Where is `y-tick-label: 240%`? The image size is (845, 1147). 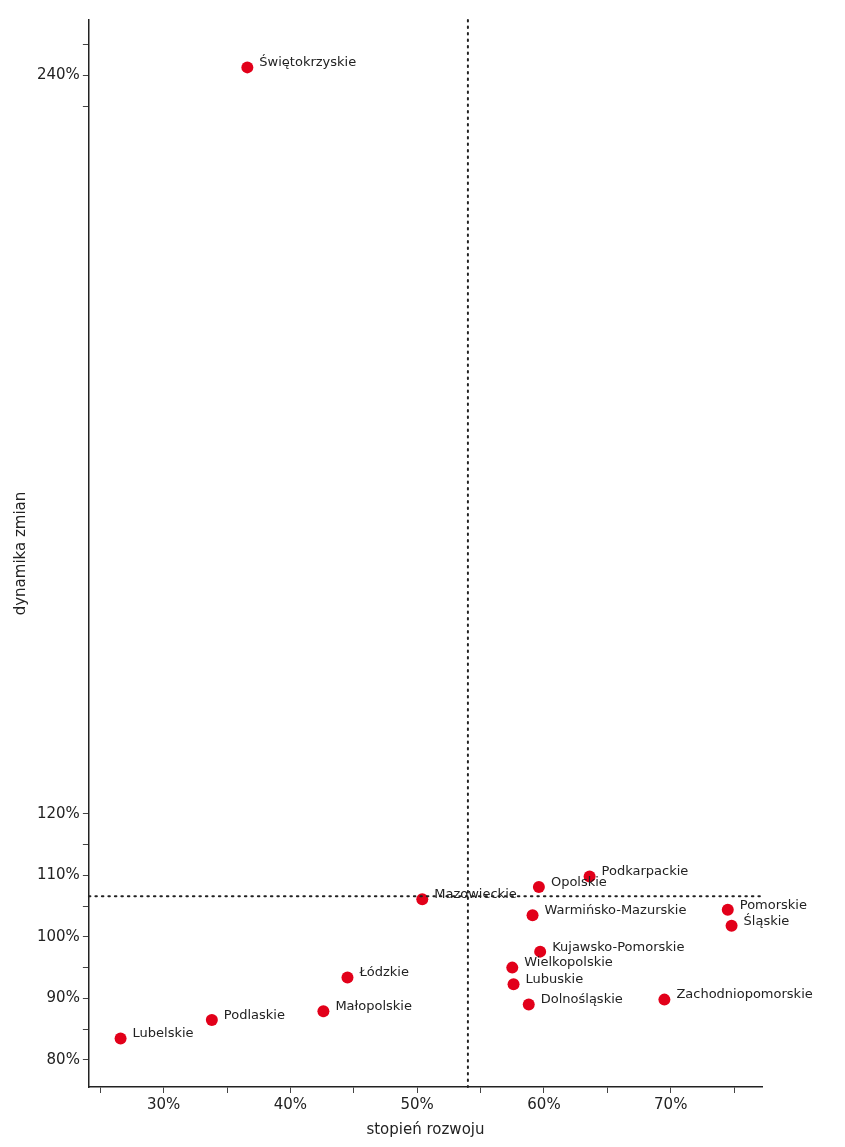 y-tick-label: 240% is located at coordinates (58, 74).